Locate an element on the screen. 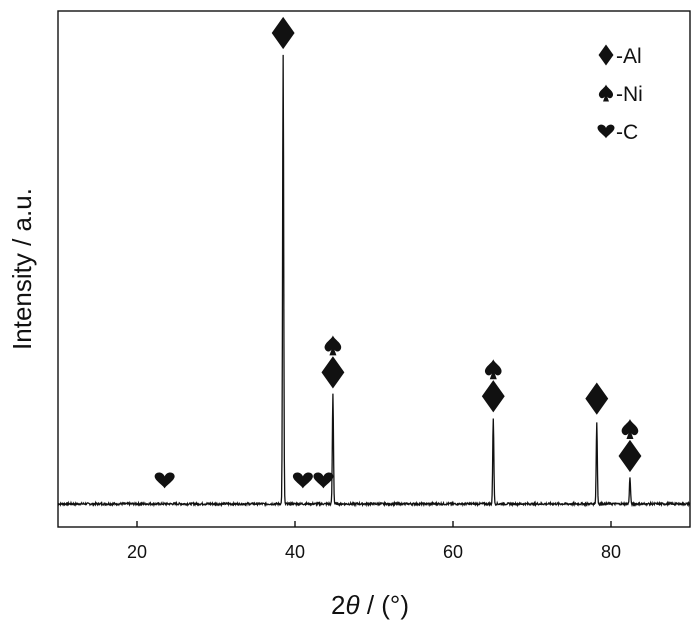  y-axis-title: Intensity / a.u. is located at coordinates (22, 269).